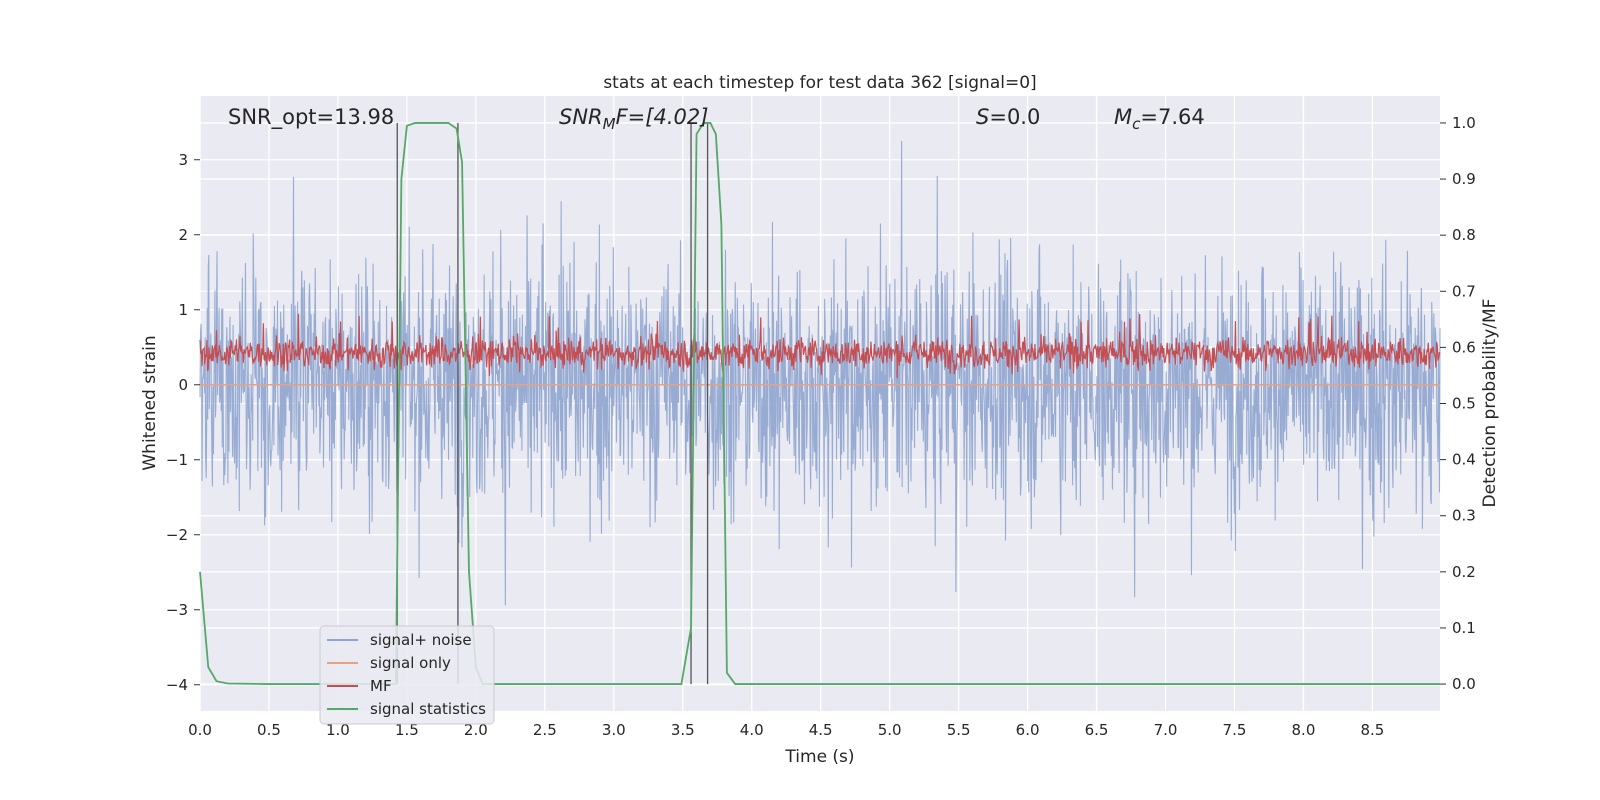 Image resolution: width=1600 pixels, height=800 pixels. Describe the element at coordinates (183, 235) in the screenshot. I see `y-tick-label: 2` at that location.